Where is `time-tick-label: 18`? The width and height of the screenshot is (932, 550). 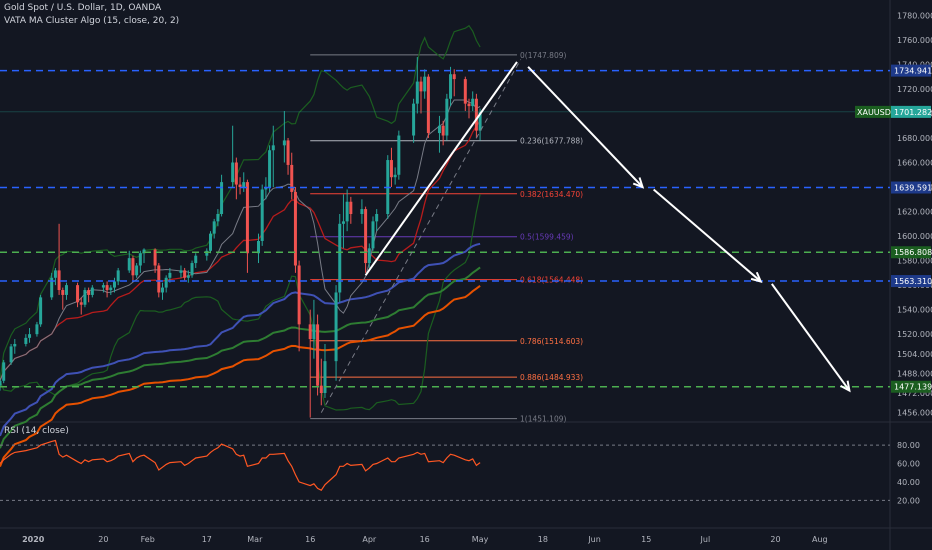
time-tick-label: 18 is located at coordinates (543, 539).